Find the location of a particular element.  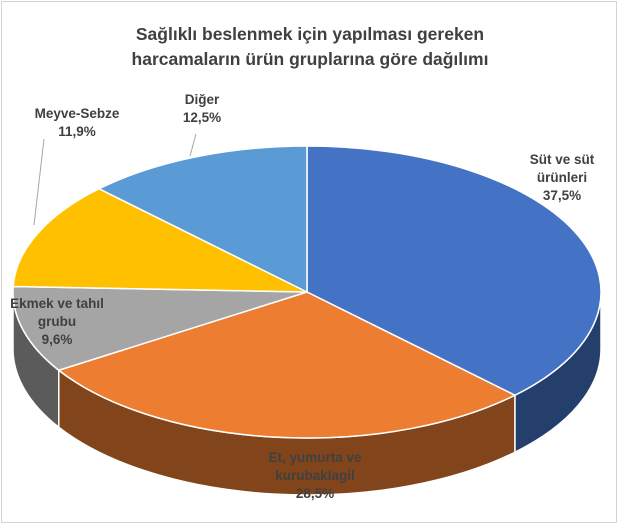

data-label-sut-ve-sut: Süt ve süt ürünleri 37,5% is located at coordinates (562, 177).